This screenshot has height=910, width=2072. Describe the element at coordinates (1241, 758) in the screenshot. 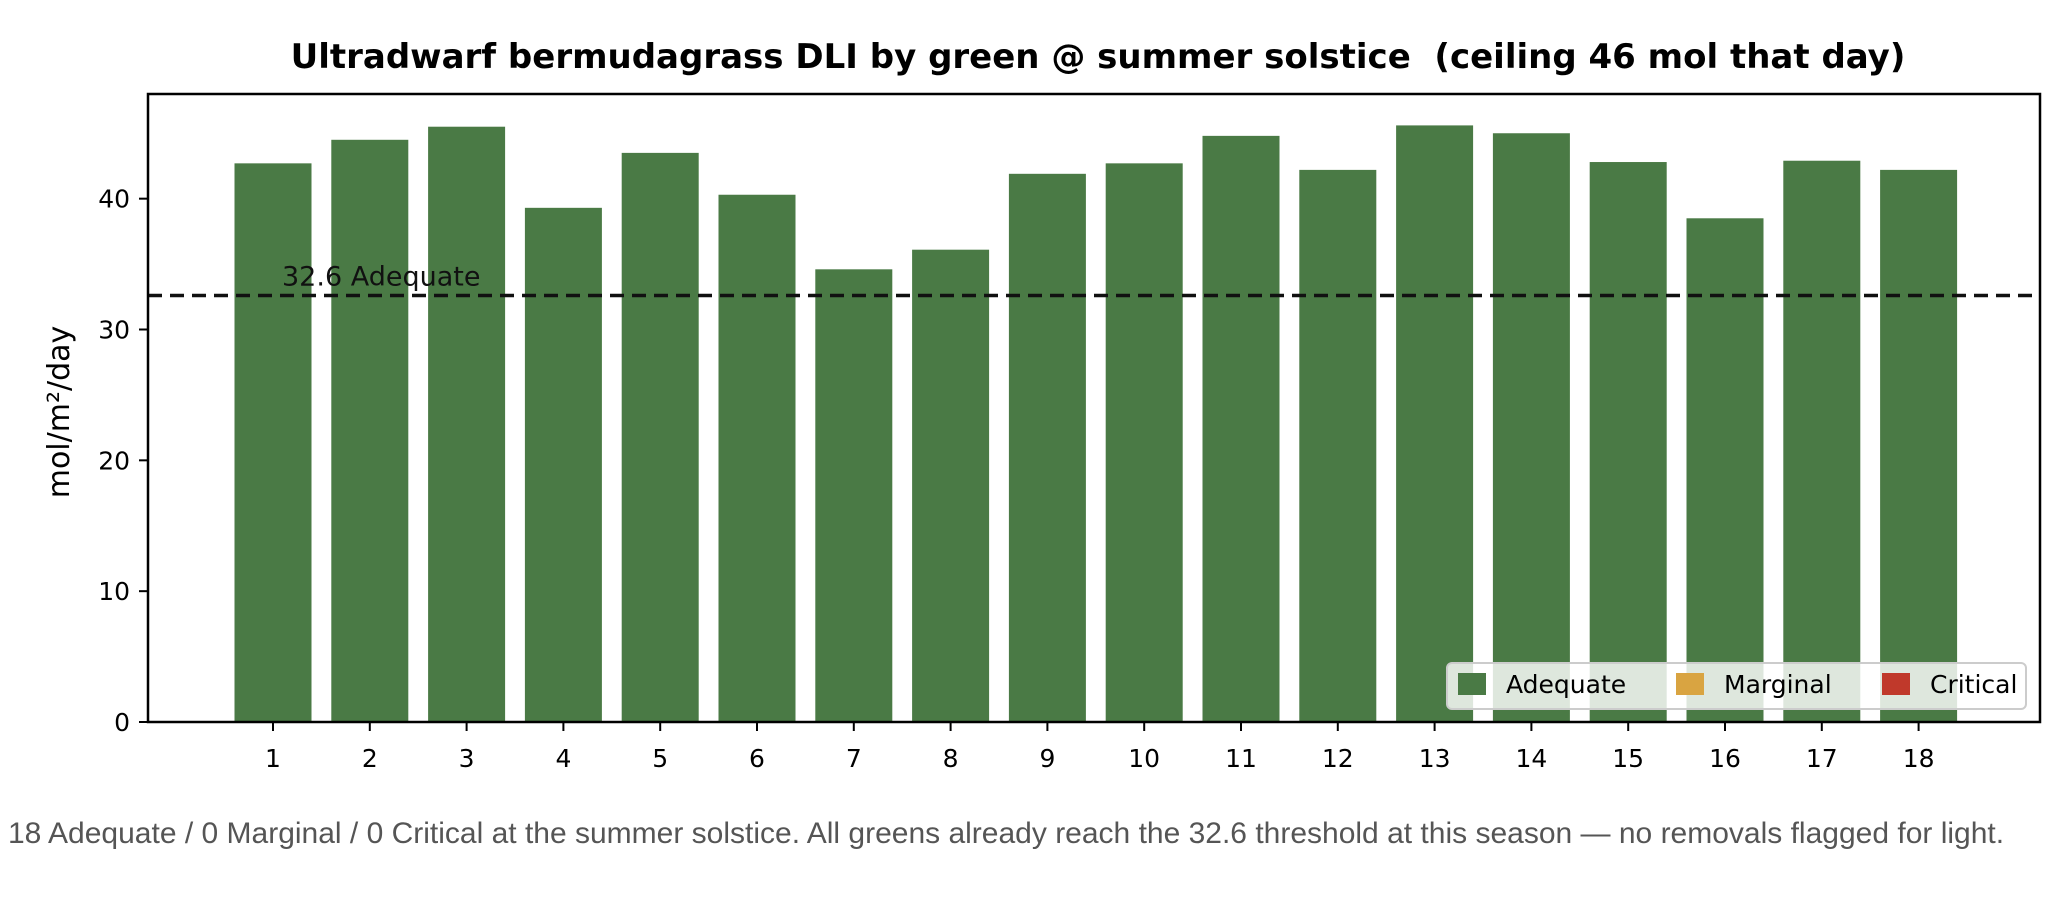

I see `x-tick-label: 11` at that location.